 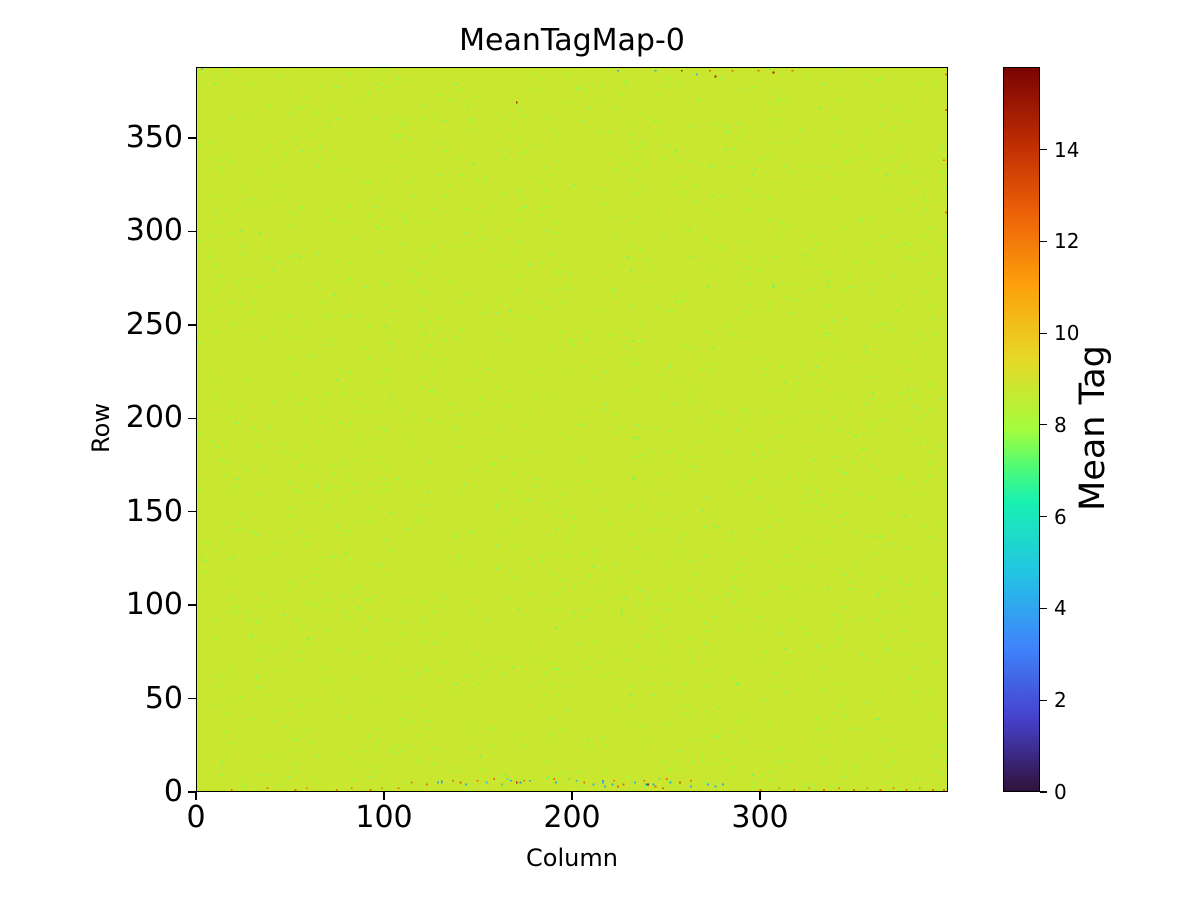 What do you see at coordinates (1060, 608) in the screenshot?
I see `colorbar-tick-label: 4` at bounding box center [1060, 608].